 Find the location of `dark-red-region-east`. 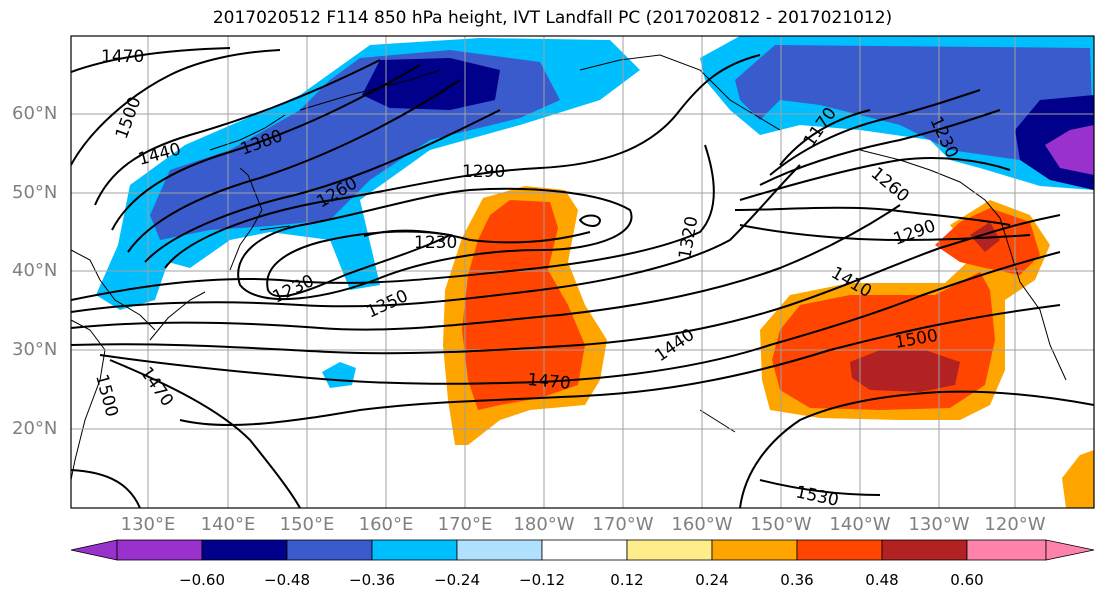

dark-red-region-east is located at coordinates (905, 371).